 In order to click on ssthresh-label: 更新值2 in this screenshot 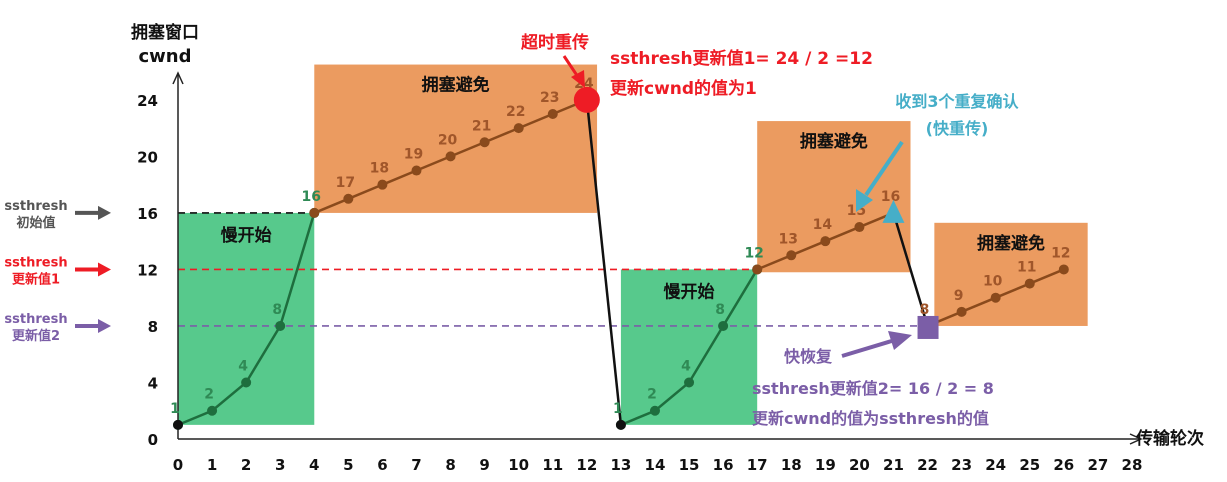, I will do `click(36, 336)`.